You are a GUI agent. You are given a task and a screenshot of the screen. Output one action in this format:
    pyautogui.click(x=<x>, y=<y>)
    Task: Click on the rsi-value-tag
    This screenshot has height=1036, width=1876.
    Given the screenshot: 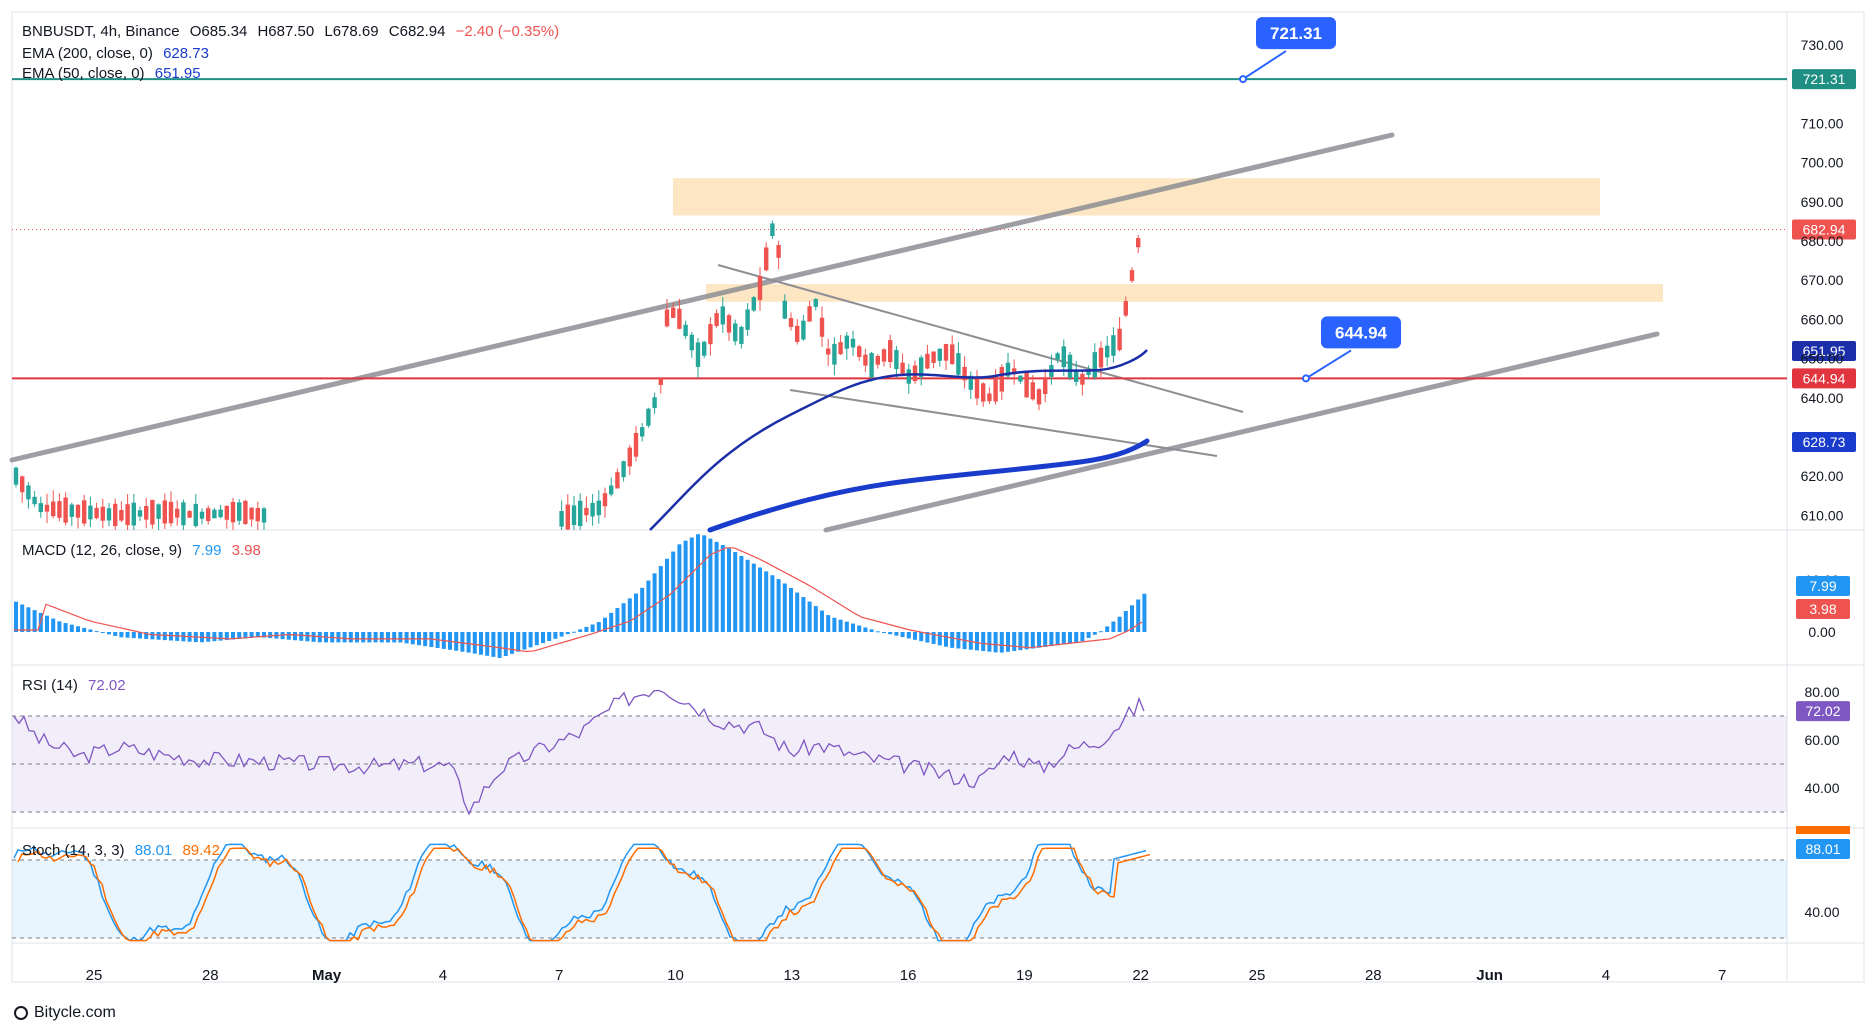 What is the action you would take?
    pyautogui.click(x=1823, y=711)
    